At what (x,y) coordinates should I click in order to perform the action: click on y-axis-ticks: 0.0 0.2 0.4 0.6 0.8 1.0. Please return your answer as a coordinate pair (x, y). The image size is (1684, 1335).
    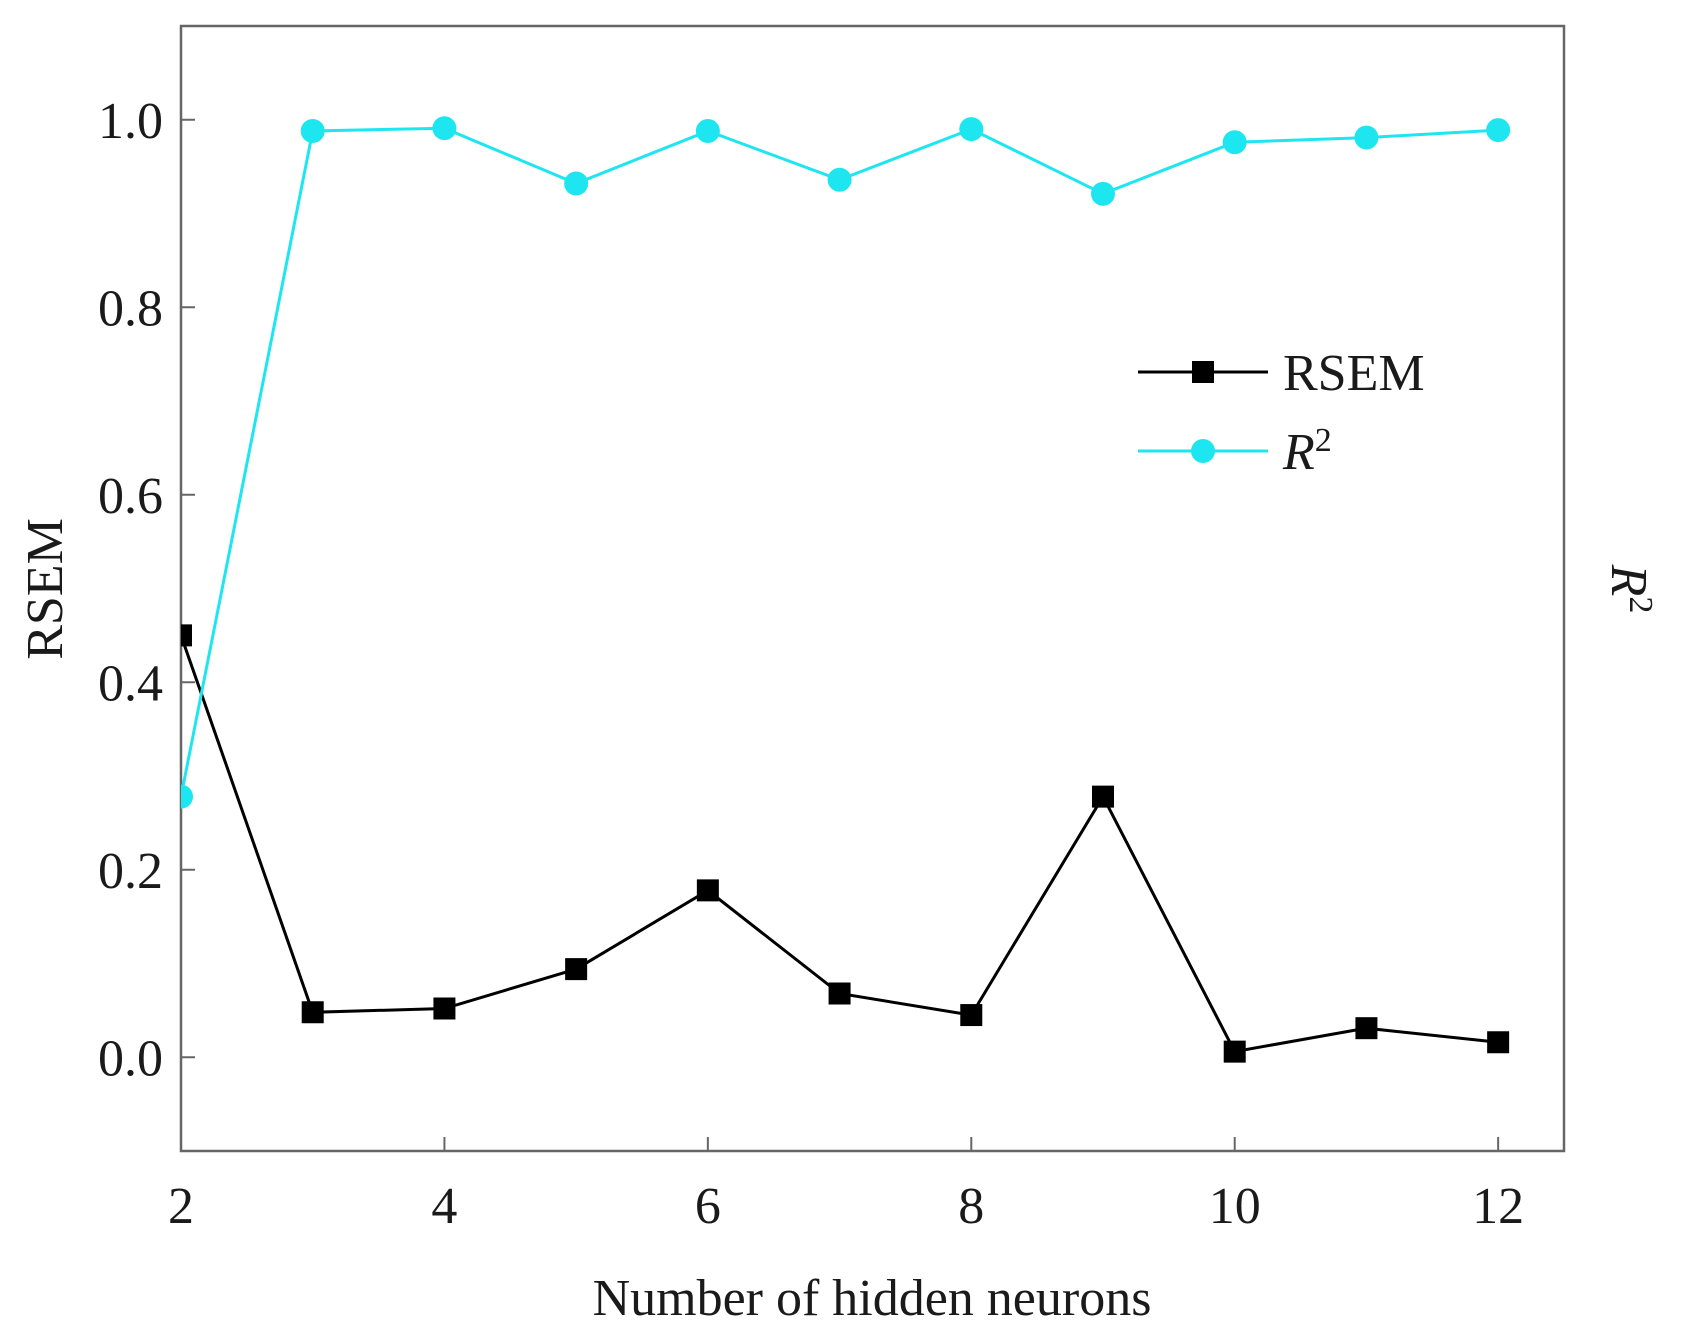
    Looking at the image, I should click on (146, 590).